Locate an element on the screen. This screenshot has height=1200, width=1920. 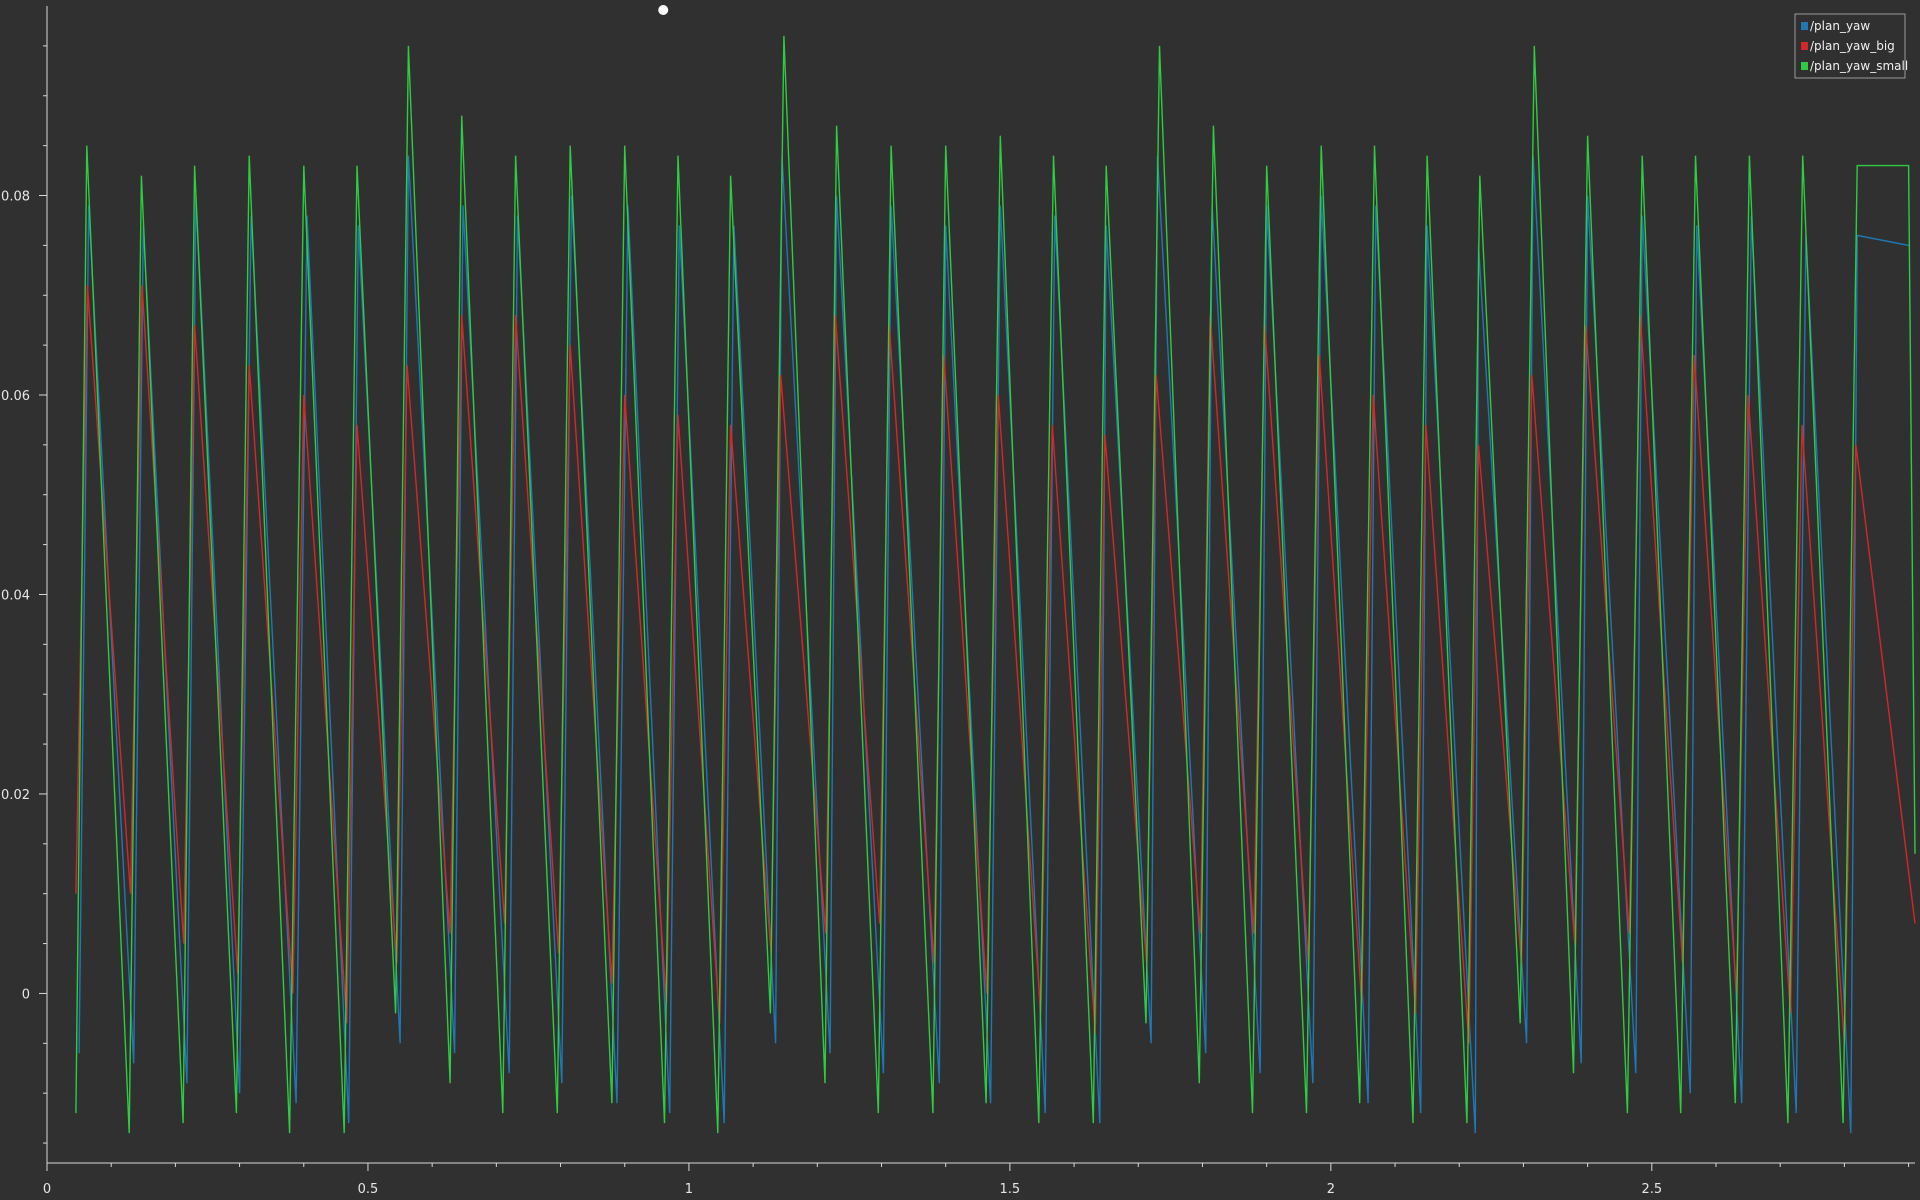
x-tick-label: 1.5 is located at coordinates (1010, 1189).